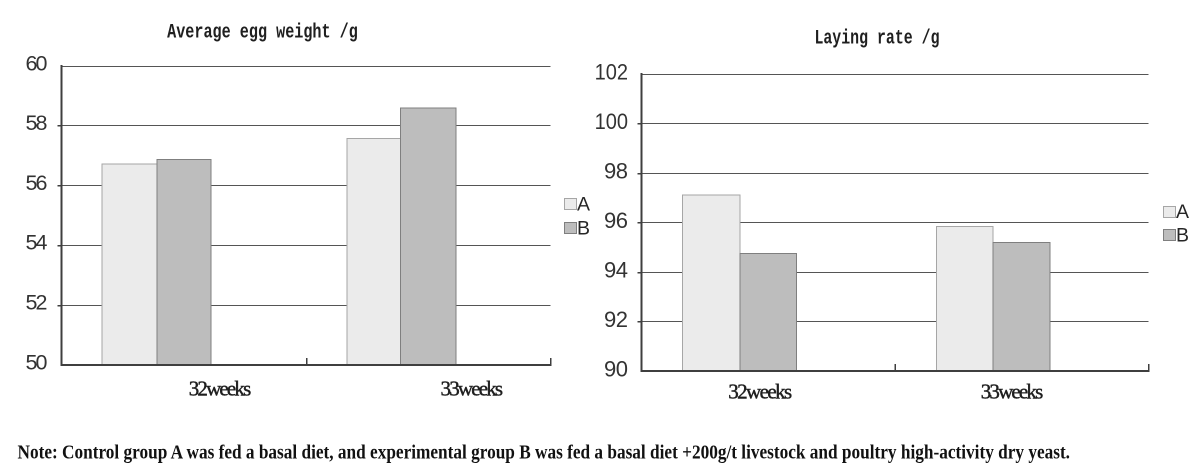 Image resolution: width=1200 pixels, height=475 pixels. I want to click on svg-text: 58, so click(37, 123).